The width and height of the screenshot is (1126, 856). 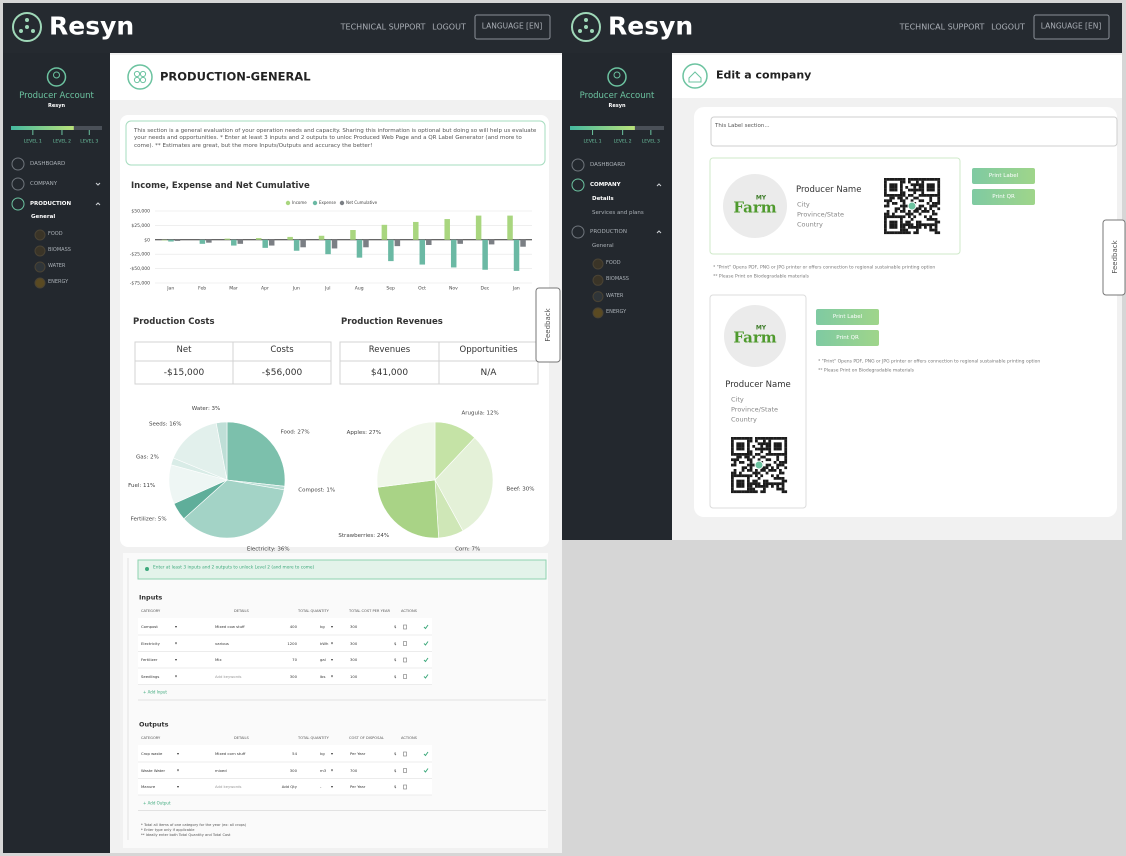 I want to click on cell-quantity: 70, so click(x=294, y=659).